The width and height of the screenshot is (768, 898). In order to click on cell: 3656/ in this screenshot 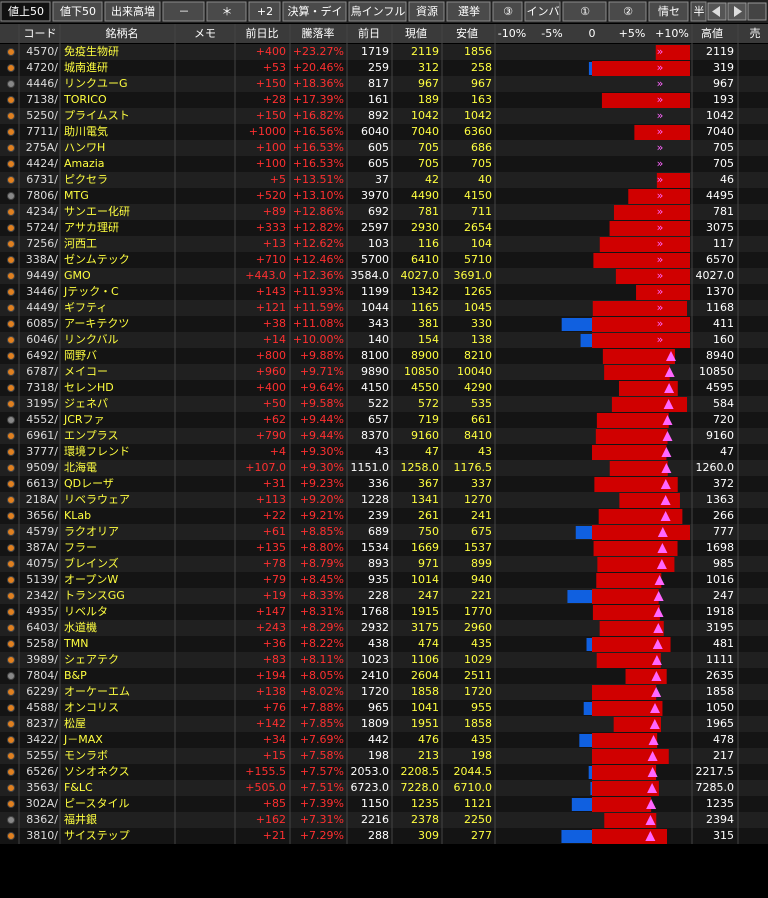, I will do `click(42, 515)`.